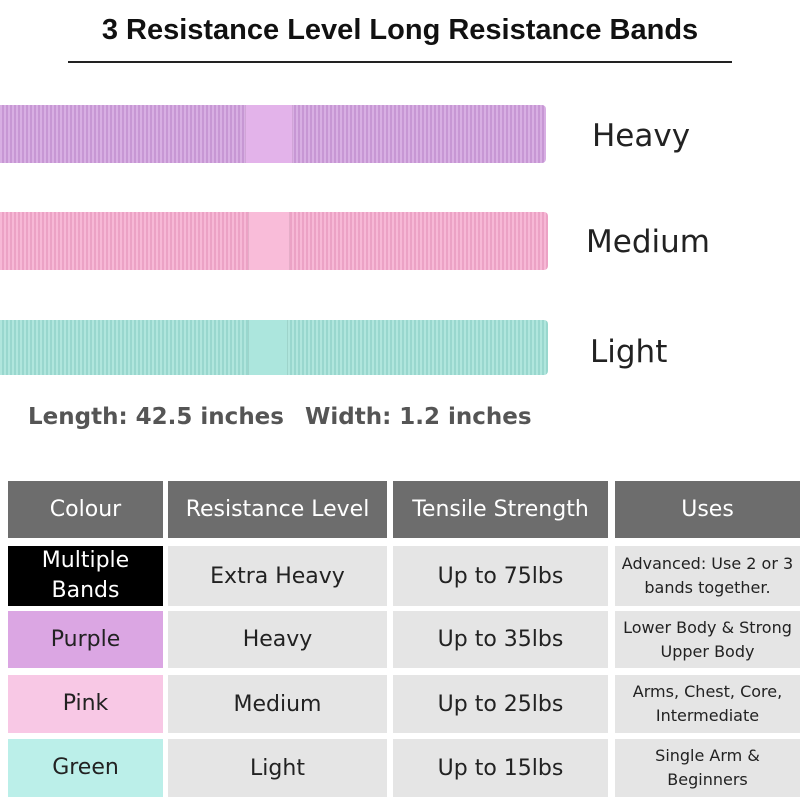 This screenshot has width=800, height=800. What do you see at coordinates (400, 30) in the screenshot?
I see `title: 3 Resistance Level Long Resistance Bands` at bounding box center [400, 30].